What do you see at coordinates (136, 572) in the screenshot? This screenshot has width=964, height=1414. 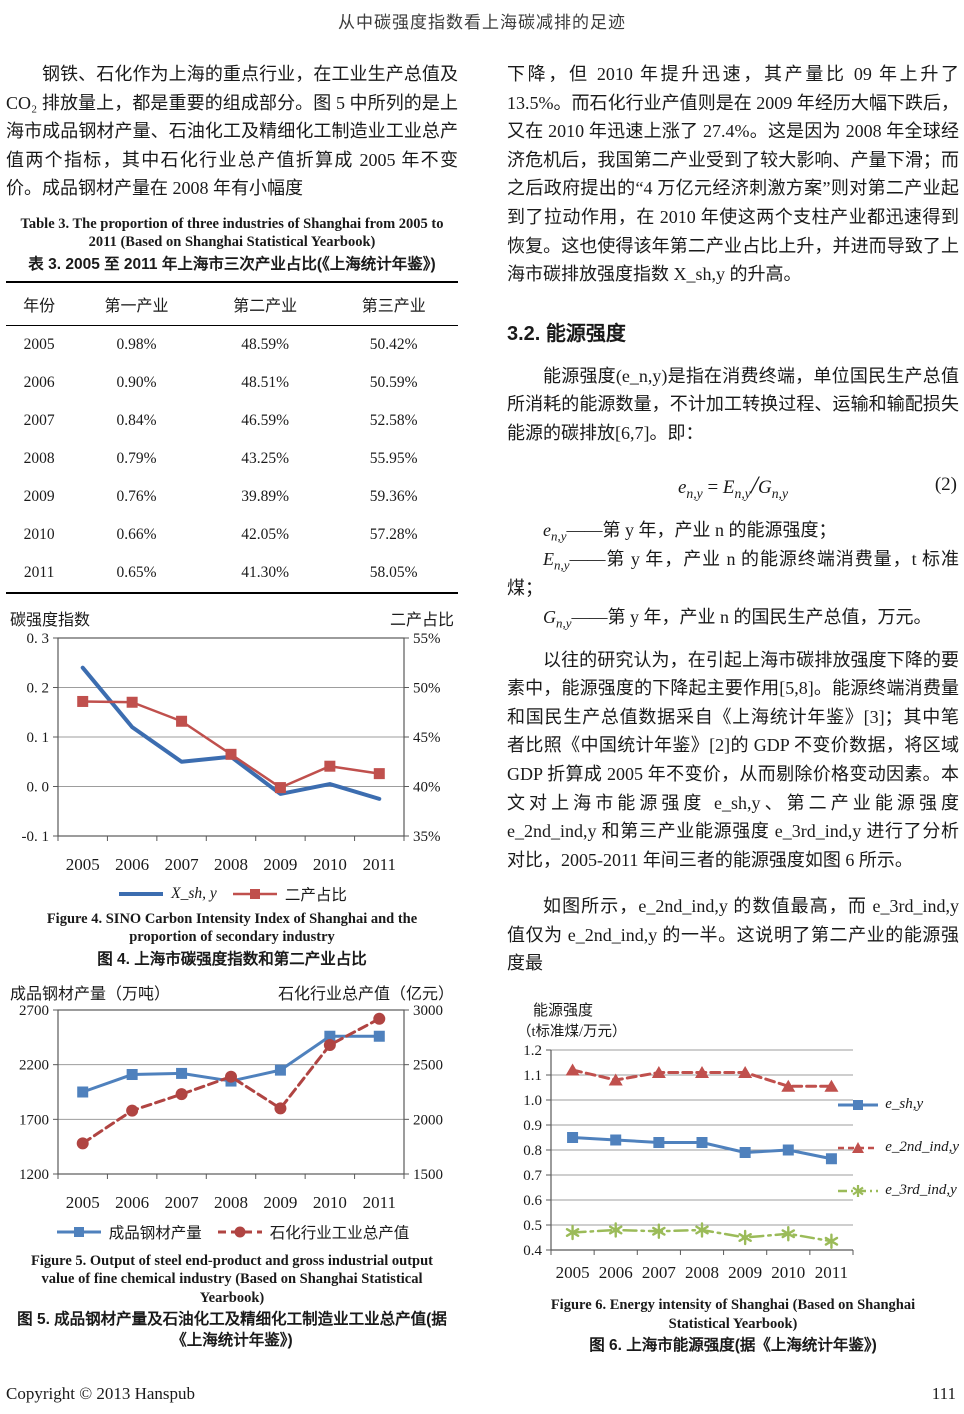 I see `table-cell: 0.65%` at bounding box center [136, 572].